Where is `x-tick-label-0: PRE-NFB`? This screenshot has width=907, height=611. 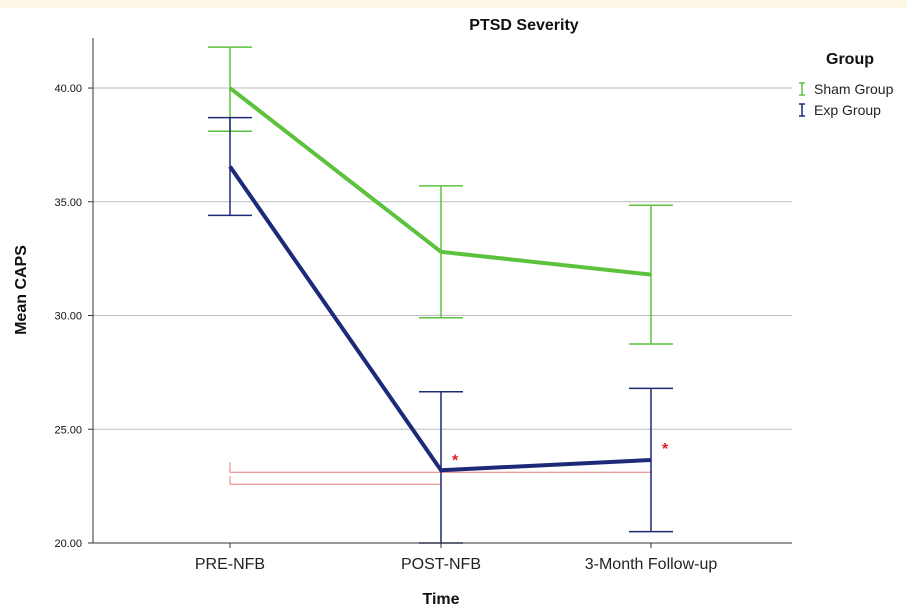 x-tick-label-0: PRE-NFB is located at coordinates (230, 564).